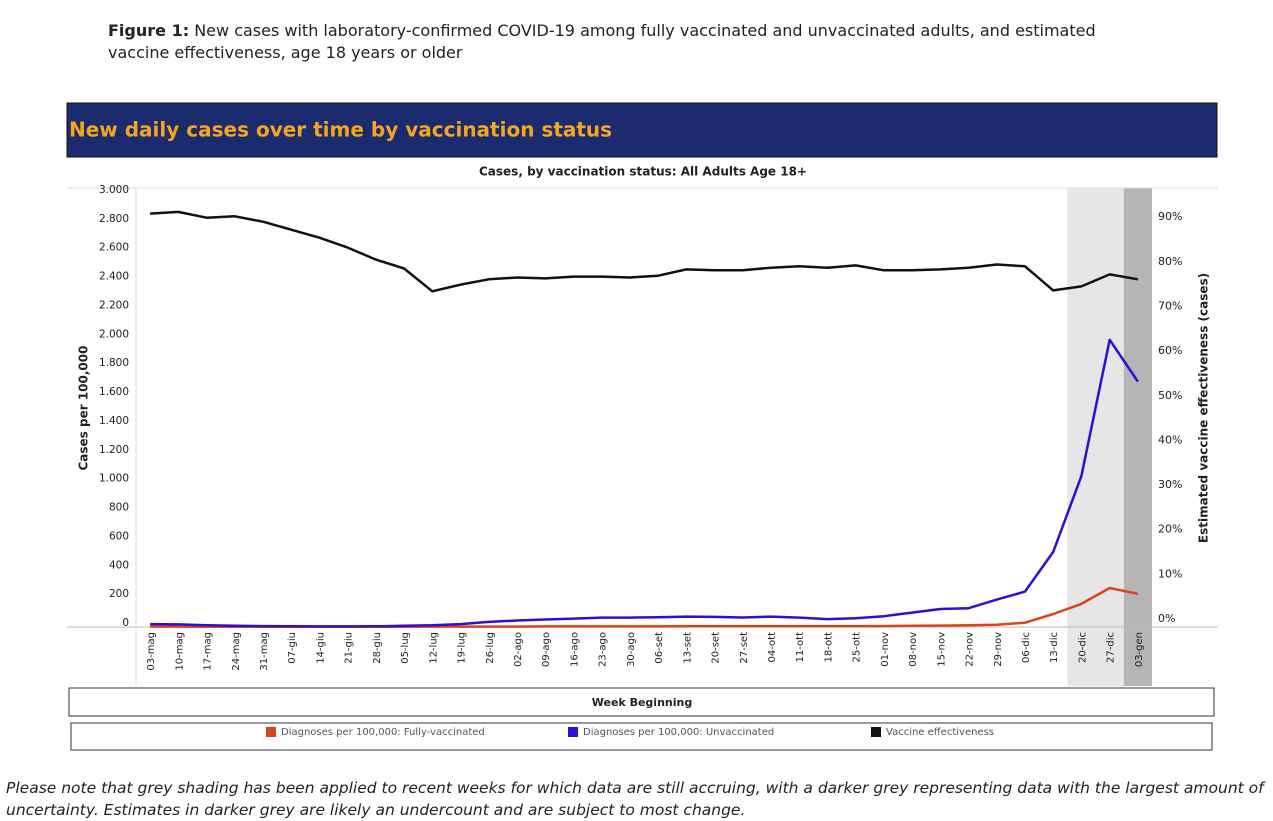  What do you see at coordinates (114, 219) in the screenshot?
I see `y-tick-label: 2.800` at bounding box center [114, 219].